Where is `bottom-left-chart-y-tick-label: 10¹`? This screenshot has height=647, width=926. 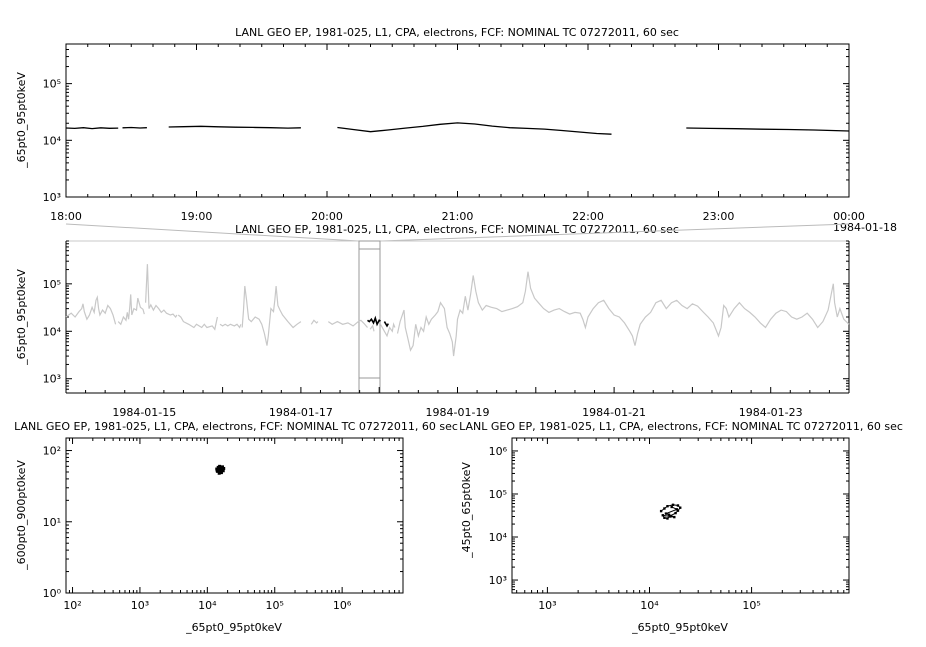
bottom-left-chart-y-tick-label: 10¹ is located at coordinates (52, 522).